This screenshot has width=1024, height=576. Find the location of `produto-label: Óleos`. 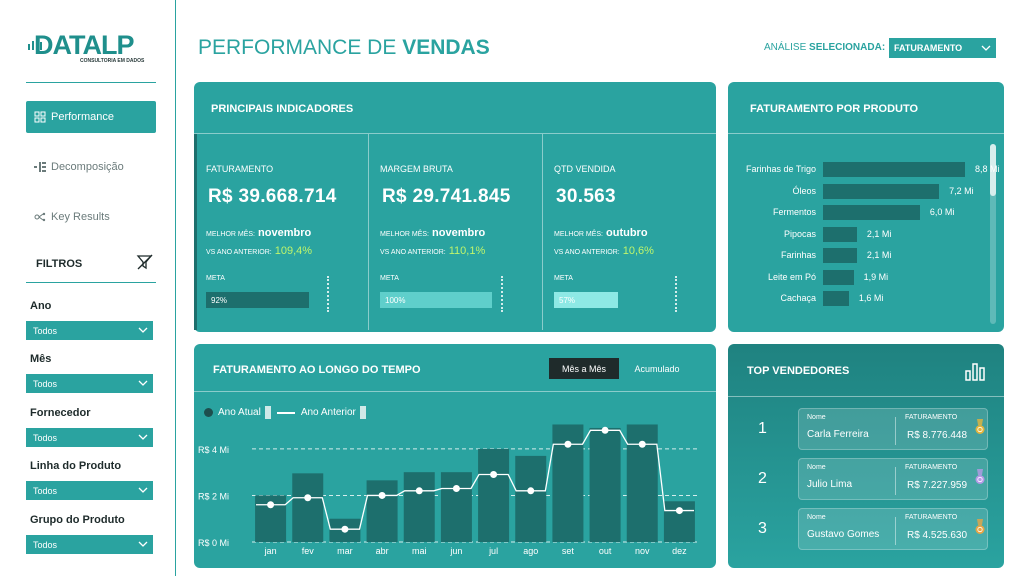

produto-label: Óleos is located at coordinates (804, 190).